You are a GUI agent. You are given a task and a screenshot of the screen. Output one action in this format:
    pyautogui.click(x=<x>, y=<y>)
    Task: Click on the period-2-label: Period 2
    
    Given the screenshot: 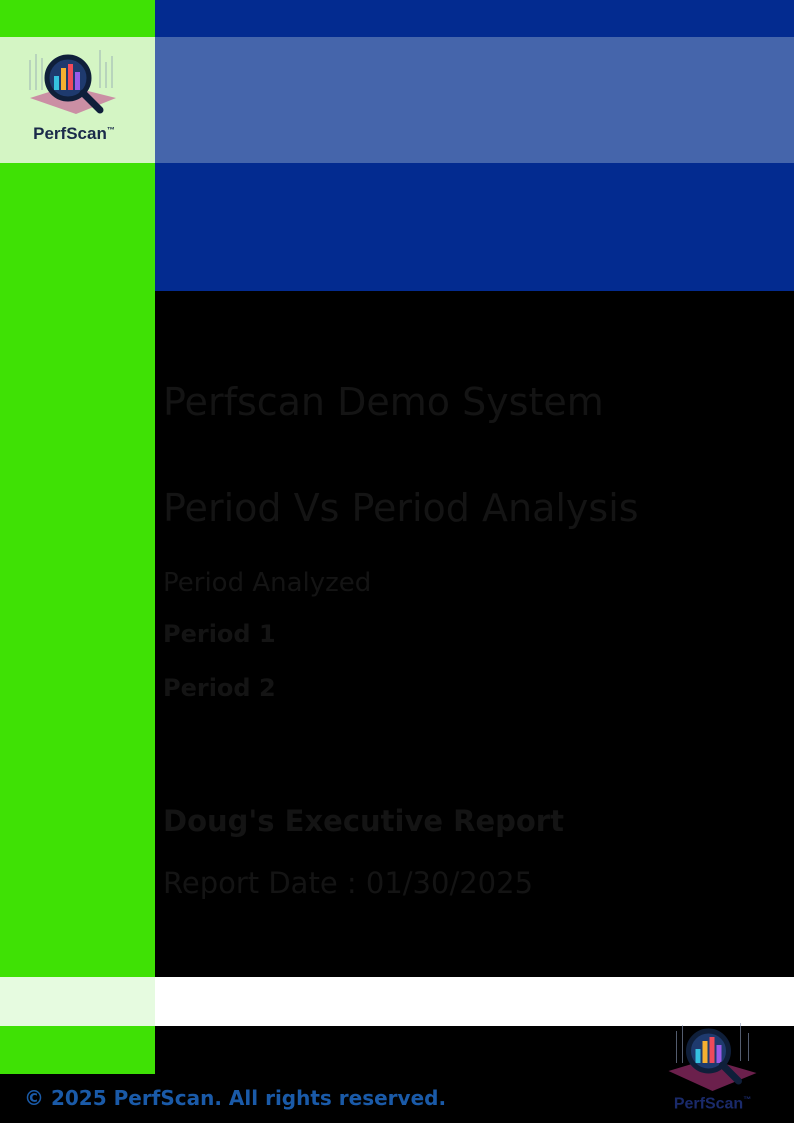 What is the action you would take?
    pyautogui.click(x=219, y=688)
    